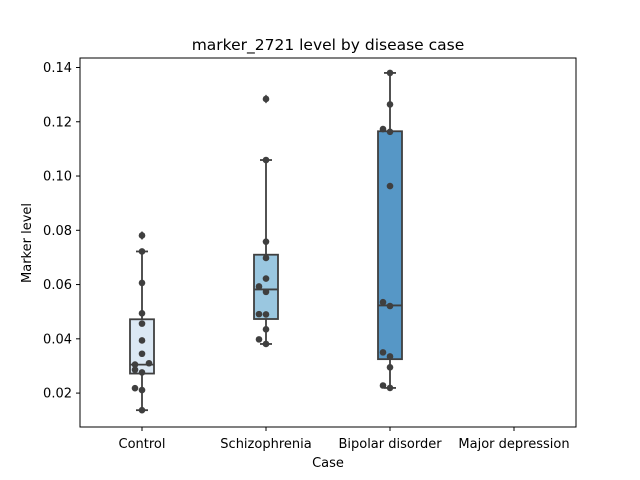 The height and width of the screenshot is (480, 640). I want to click on y-tick-label: 0.02, so click(57, 394).